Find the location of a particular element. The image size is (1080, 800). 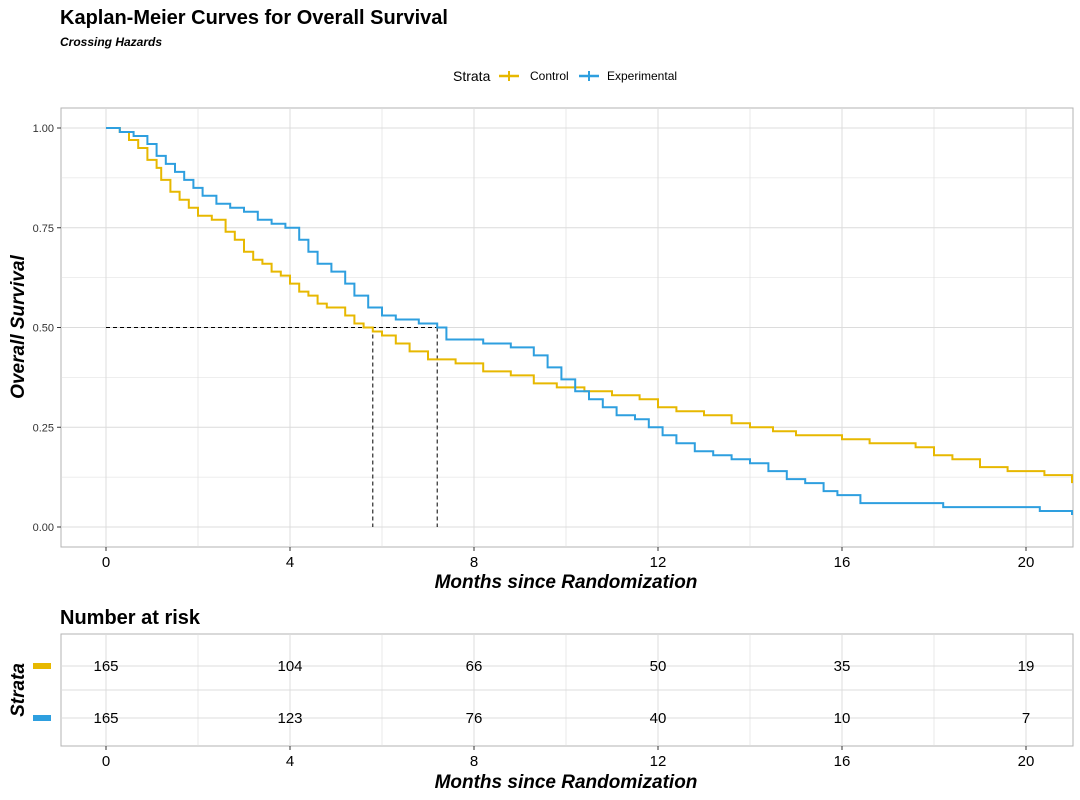

risk-cell-experimental: 123 is located at coordinates (289, 718).